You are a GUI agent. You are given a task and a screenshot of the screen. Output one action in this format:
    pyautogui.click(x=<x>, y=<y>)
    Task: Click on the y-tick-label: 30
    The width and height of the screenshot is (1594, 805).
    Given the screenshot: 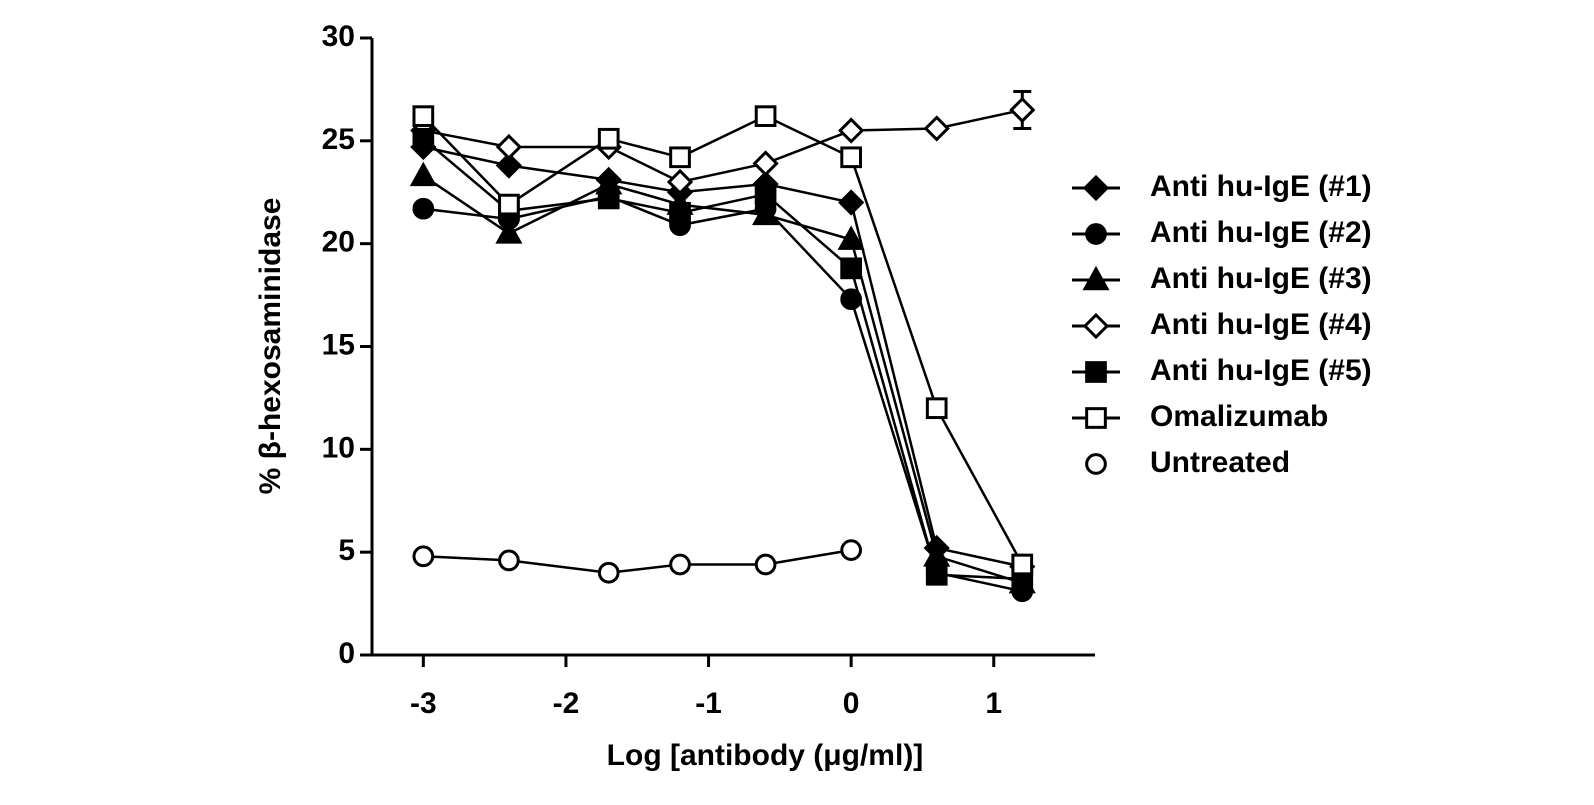 What is the action you would take?
    pyautogui.click(x=338, y=36)
    